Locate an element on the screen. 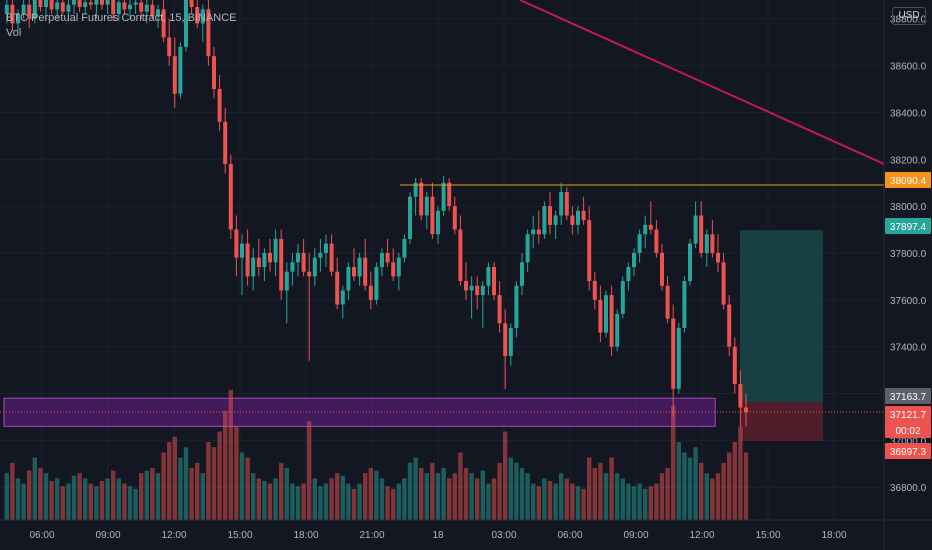  price-tag-bg is located at coordinates (908, 430).